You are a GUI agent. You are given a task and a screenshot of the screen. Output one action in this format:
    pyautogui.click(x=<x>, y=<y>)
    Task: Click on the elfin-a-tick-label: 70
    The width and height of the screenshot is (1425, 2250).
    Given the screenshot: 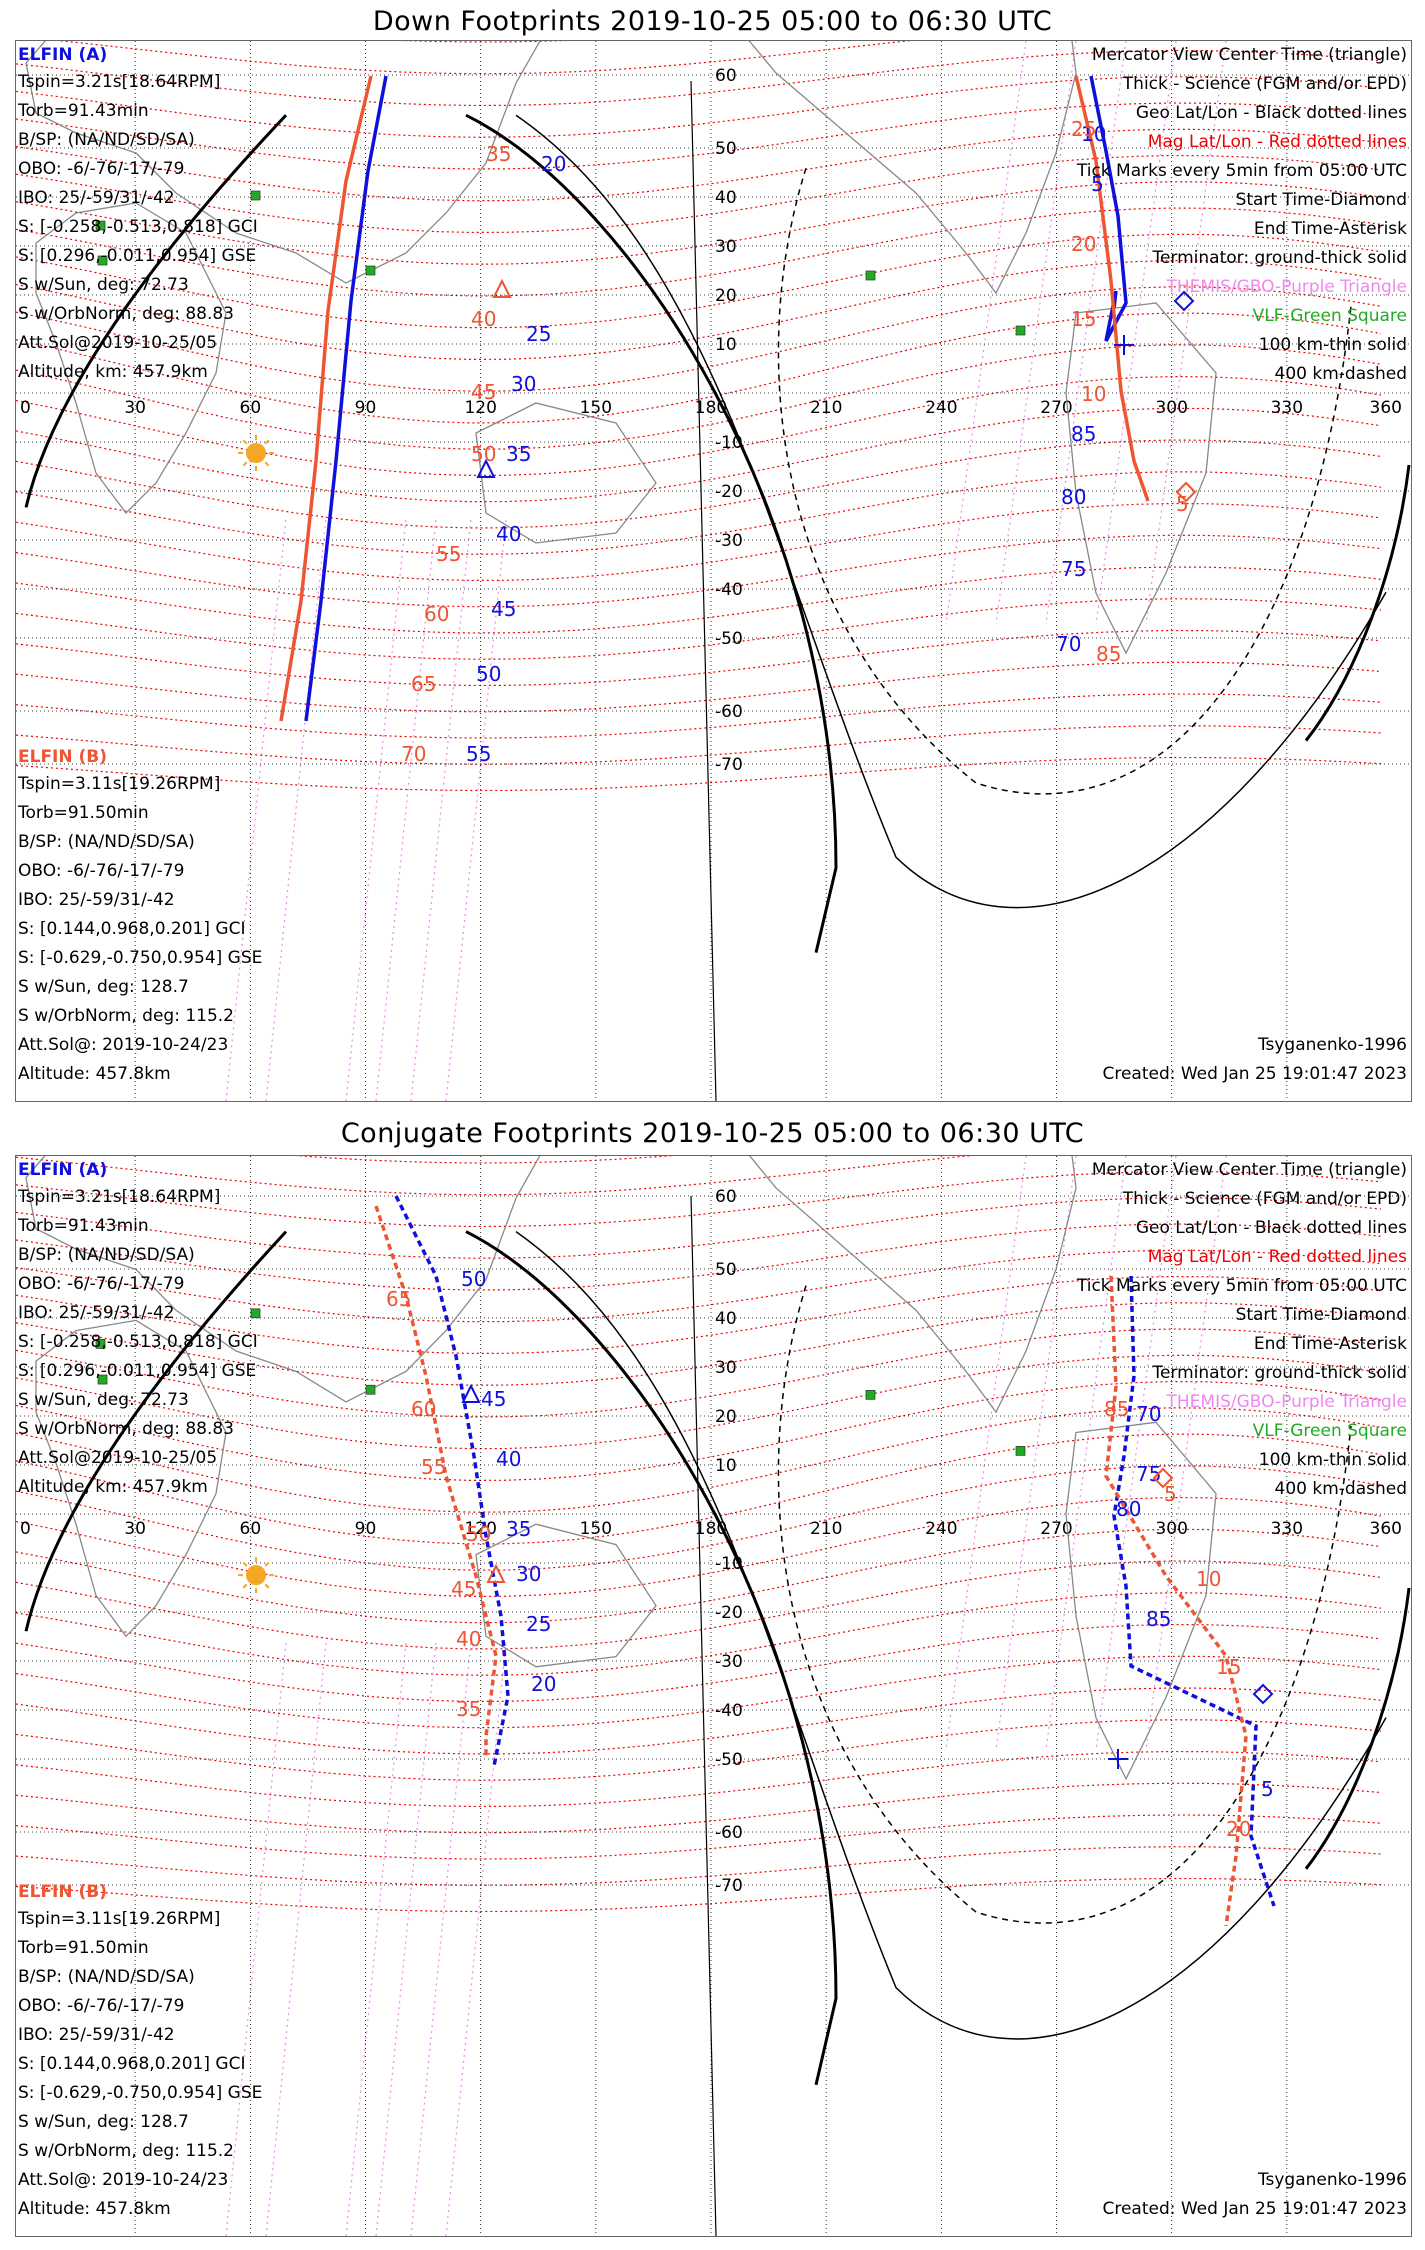 What is the action you would take?
    pyautogui.click(x=1068, y=644)
    